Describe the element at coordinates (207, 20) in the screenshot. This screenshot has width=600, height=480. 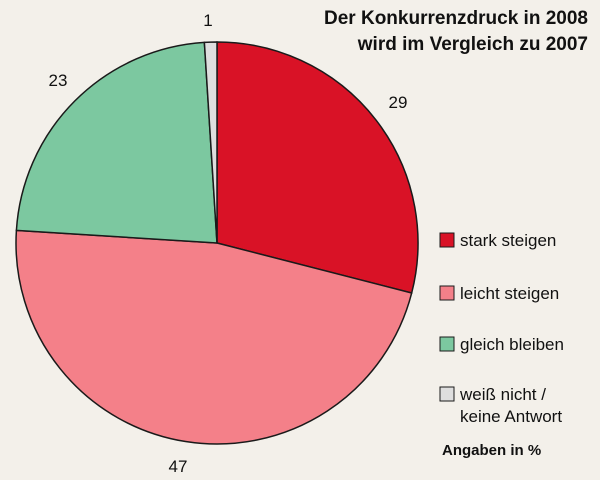
I see `value-label-weiss-nicht: 1` at that location.